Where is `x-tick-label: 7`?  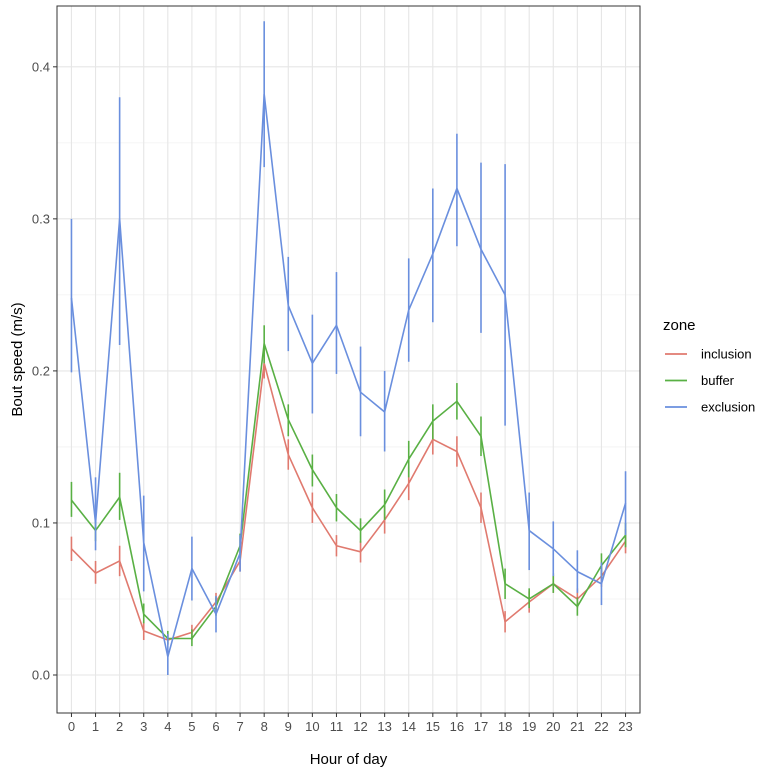
x-tick-label: 7 is located at coordinates (239, 726).